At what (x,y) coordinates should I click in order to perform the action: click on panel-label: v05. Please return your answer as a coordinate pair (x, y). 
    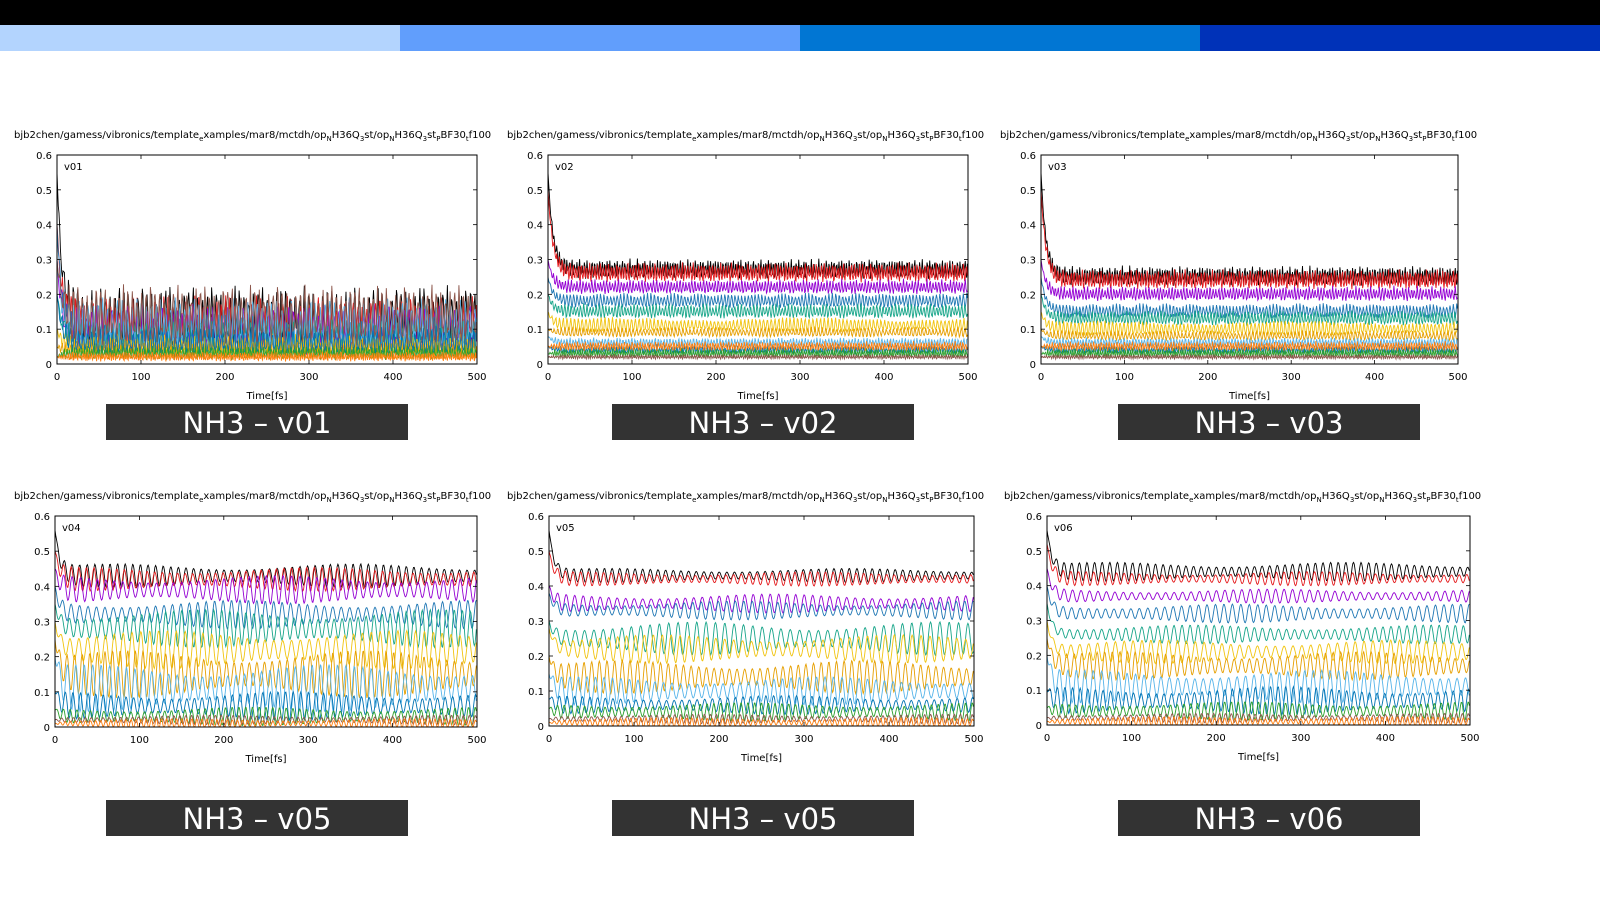
    Looking at the image, I should click on (565, 528).